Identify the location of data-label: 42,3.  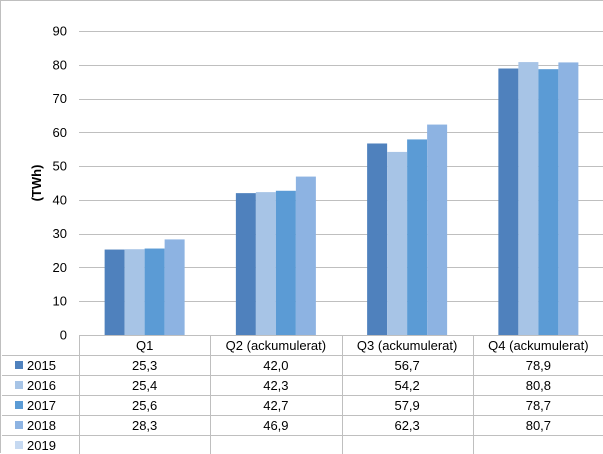
(275, 385).